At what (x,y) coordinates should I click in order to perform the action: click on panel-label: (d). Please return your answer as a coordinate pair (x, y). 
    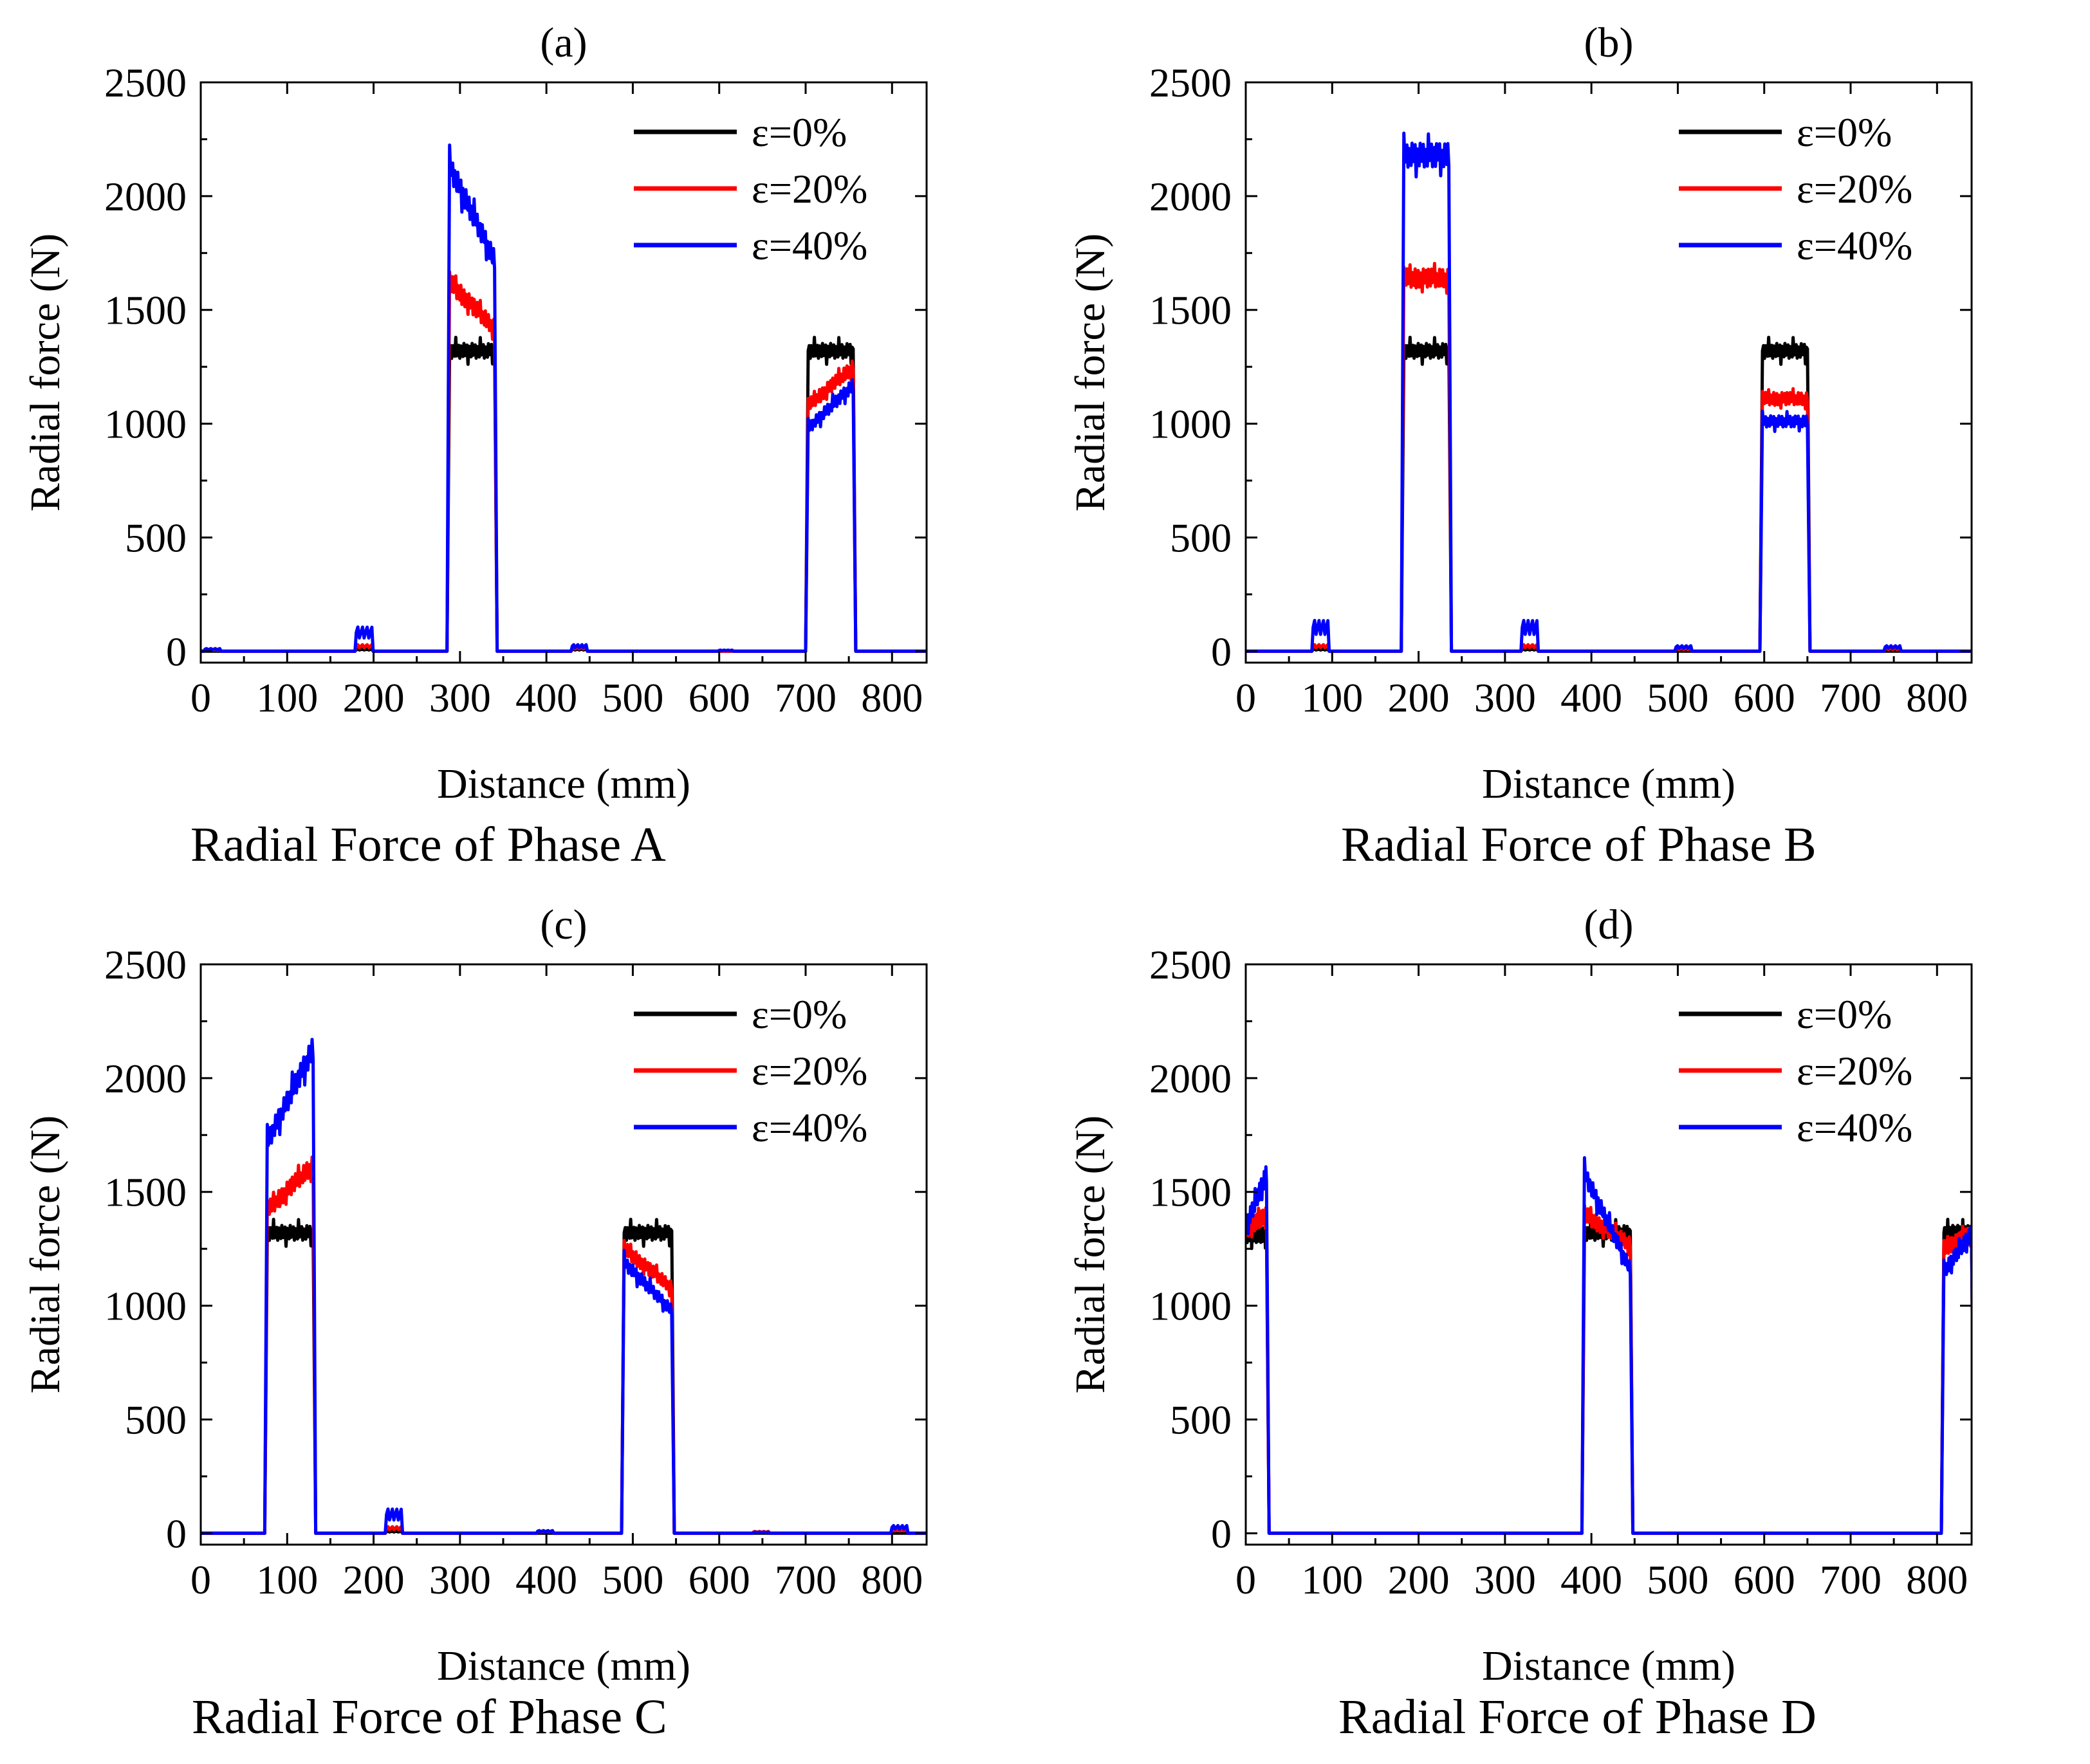
    Looking at the image, I should click on (1609, 924).